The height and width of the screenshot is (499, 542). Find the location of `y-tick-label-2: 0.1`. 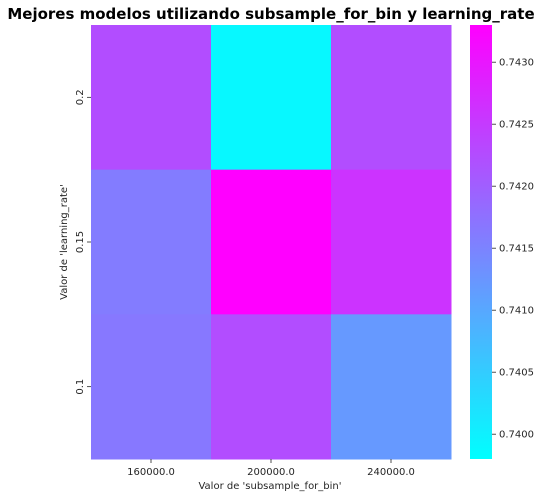

y-tick-label-2: 0.1 is located at coordinates (80, 387).